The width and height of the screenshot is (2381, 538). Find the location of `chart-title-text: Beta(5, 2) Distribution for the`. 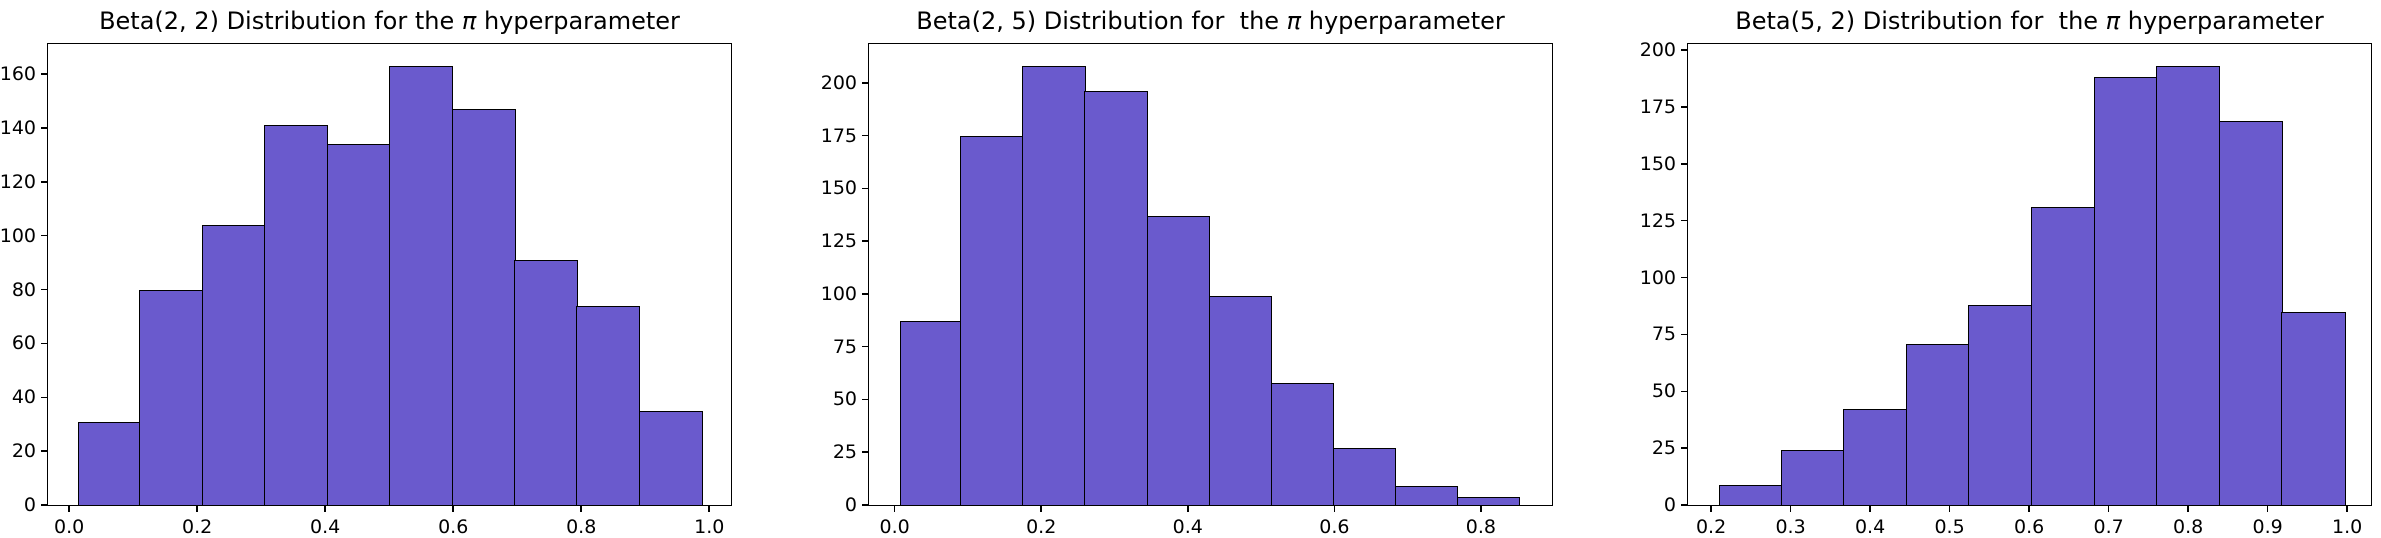

chart-title-text: Beta(5, 2) Distribution for the is located at coordinates (1920, 21).